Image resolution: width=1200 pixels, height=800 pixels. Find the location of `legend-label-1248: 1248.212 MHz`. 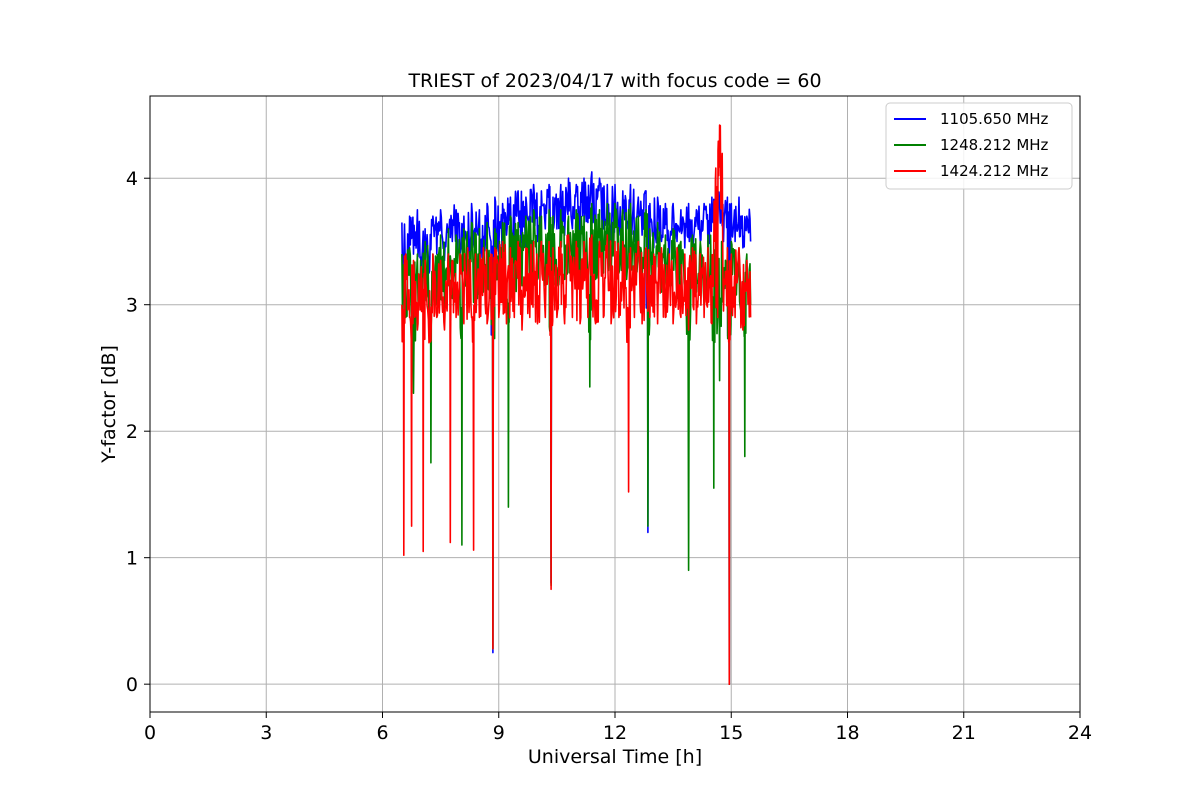

legend-label-1248: 1248.212 MHz is located at coordinates (994, 145).